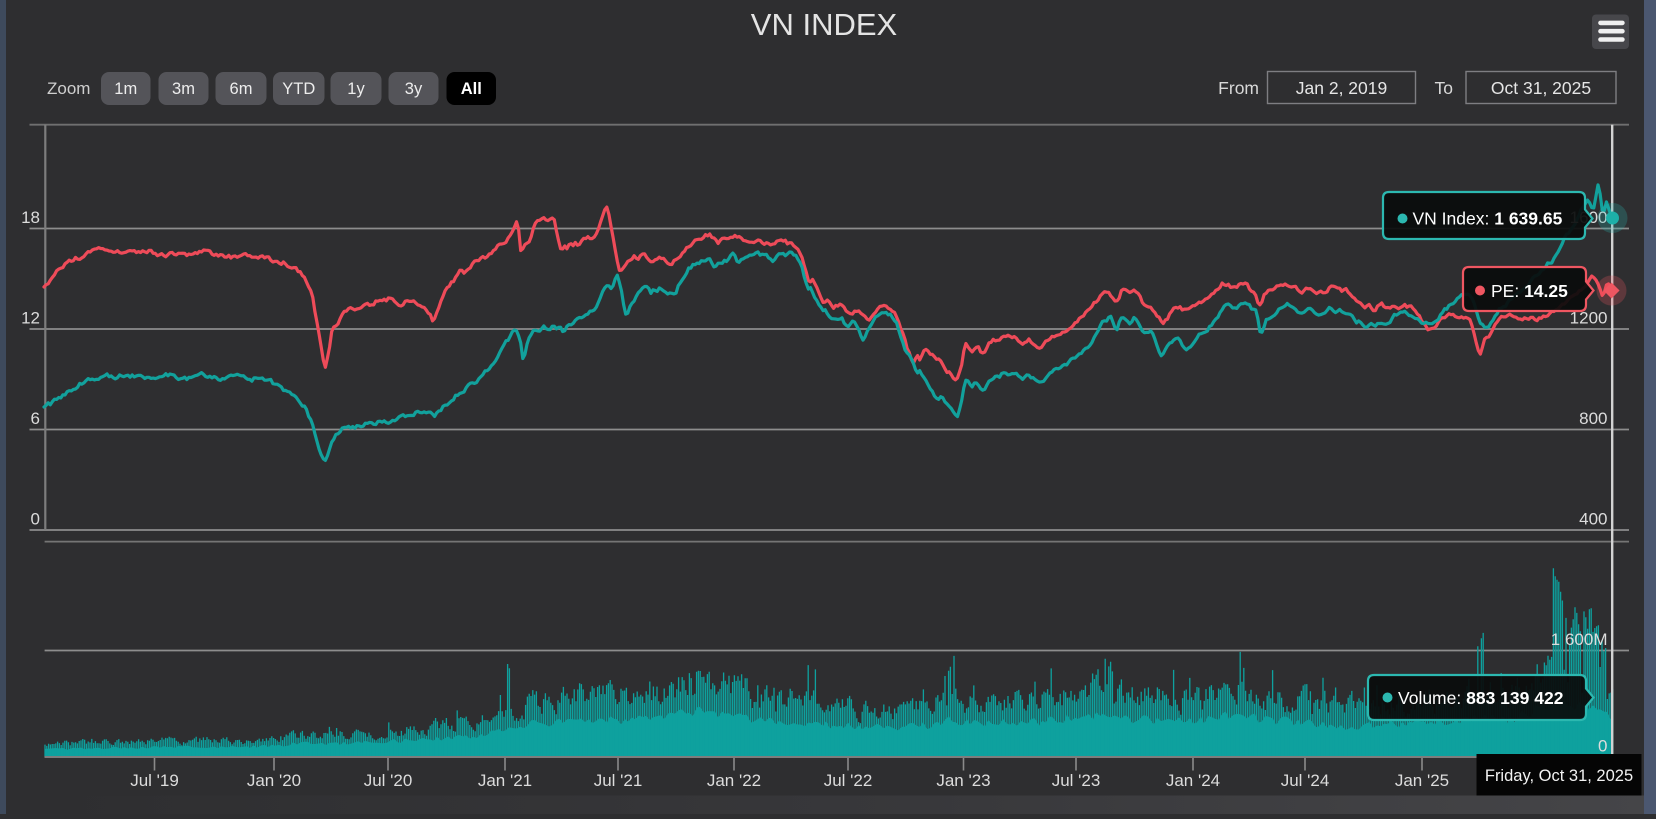 The height and width of the screenshot is (819, 1656). Describe the element at coordinates (154, 780) in the screenshot. I see `svg-text: Jul '19` at that location.